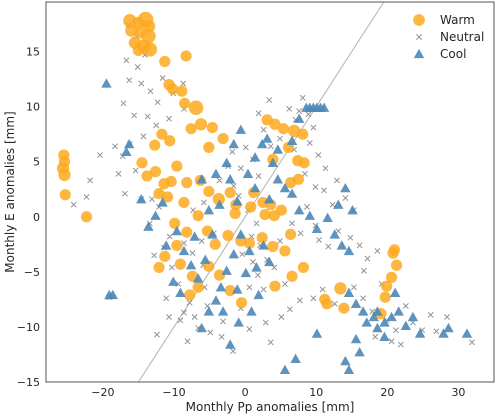 The image size is (500, 416). I want to click on y-tick-label: 5, so click(36, 162).